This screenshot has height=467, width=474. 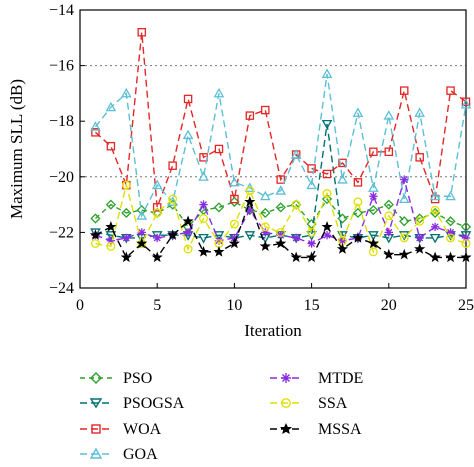 I want to click on legend-entry-goa: GOA, so click(x=119, y=454).